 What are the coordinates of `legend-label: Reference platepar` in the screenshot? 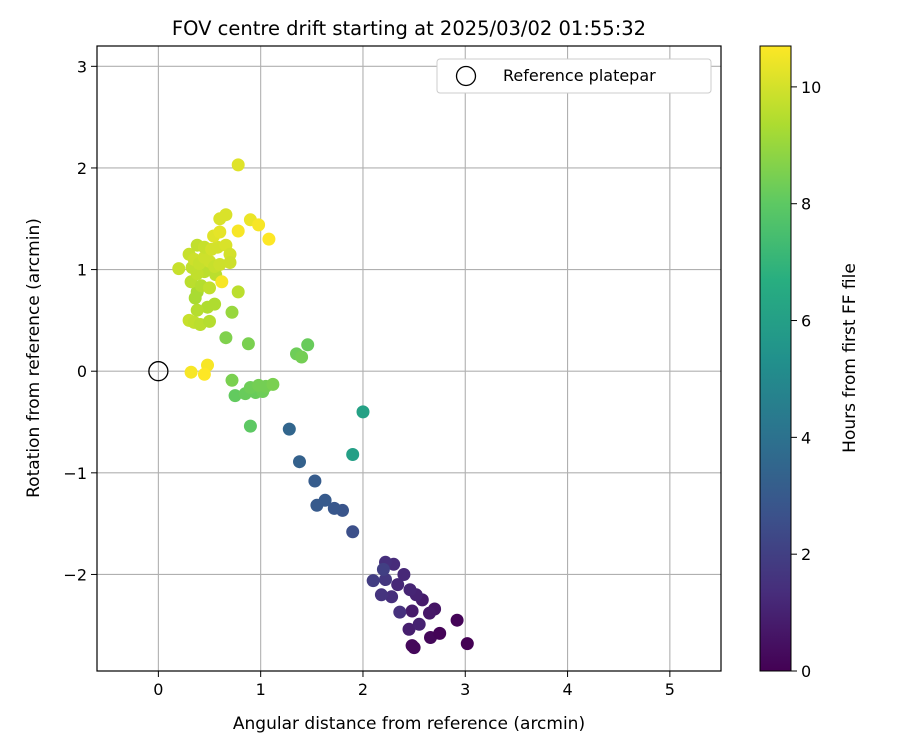 It's located at (579, 75).